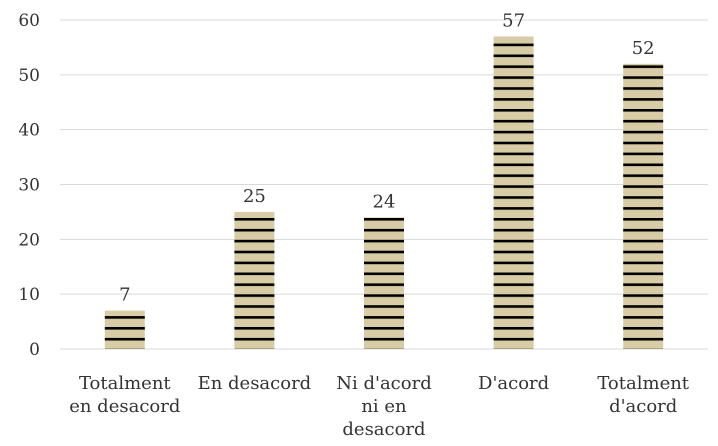 This screenshot has width=718, height=446. I want to click on data-label: 24, so click(384, 201).